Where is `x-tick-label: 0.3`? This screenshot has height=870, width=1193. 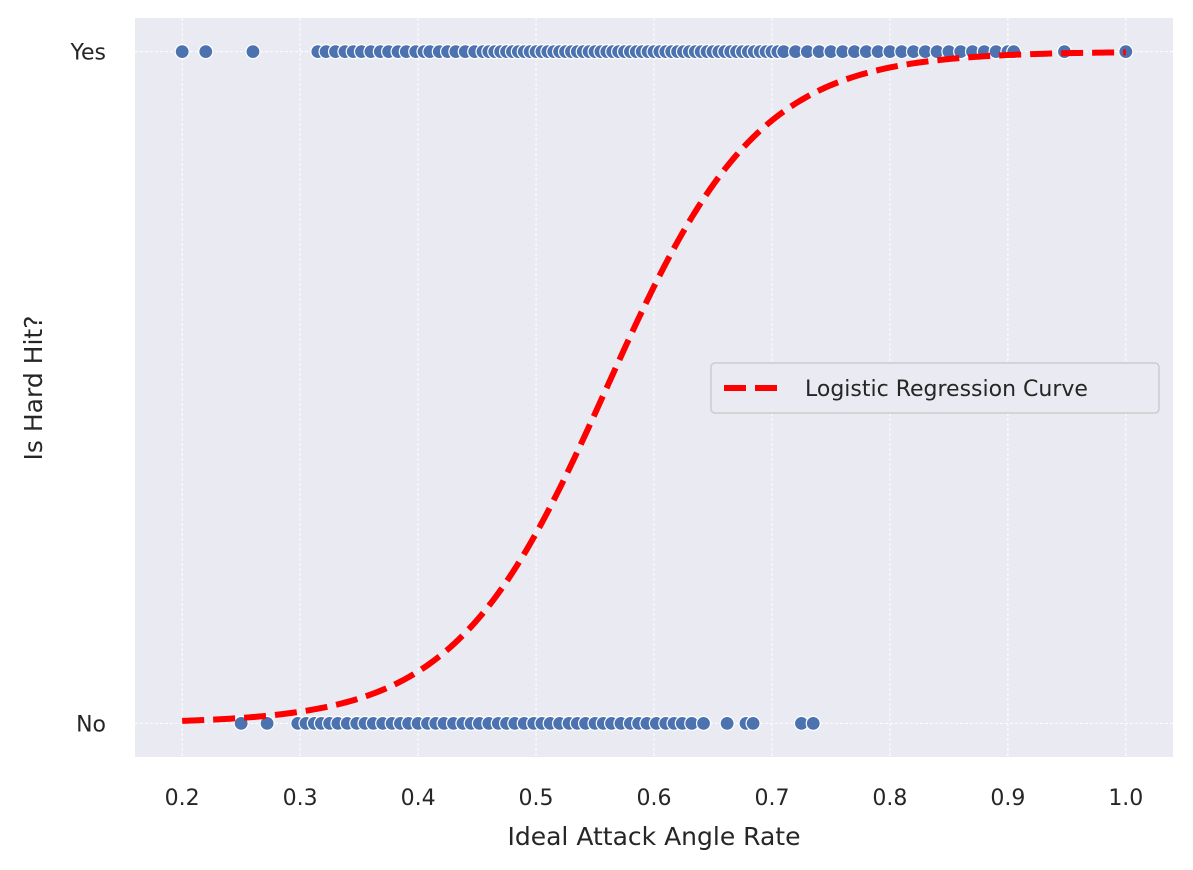
x-tick-label: 0.3 is located at coordinates (300, 798).